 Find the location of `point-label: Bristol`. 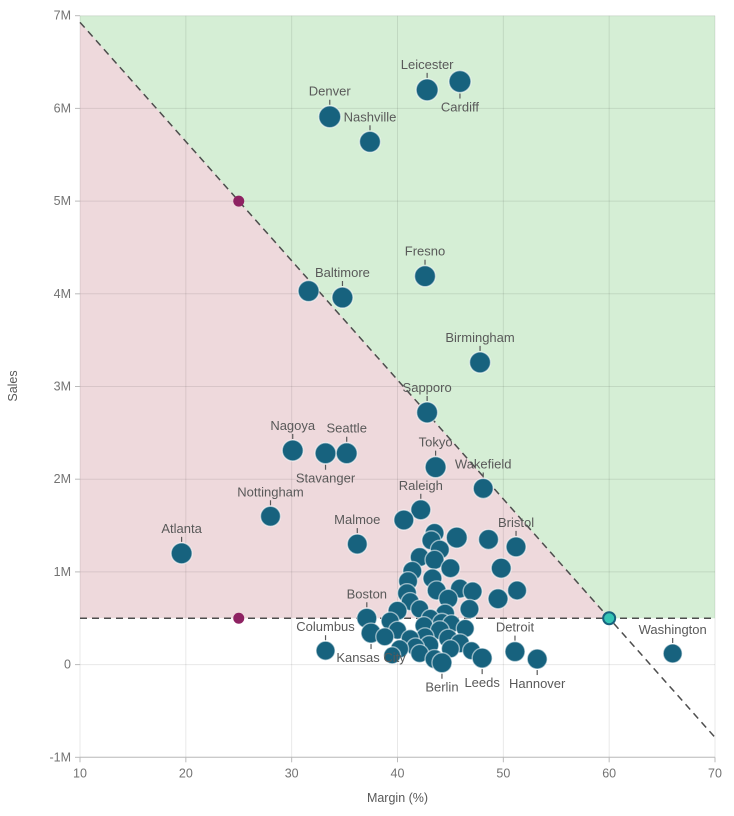

point-label: Bristol is located at coordinates (516, 522).